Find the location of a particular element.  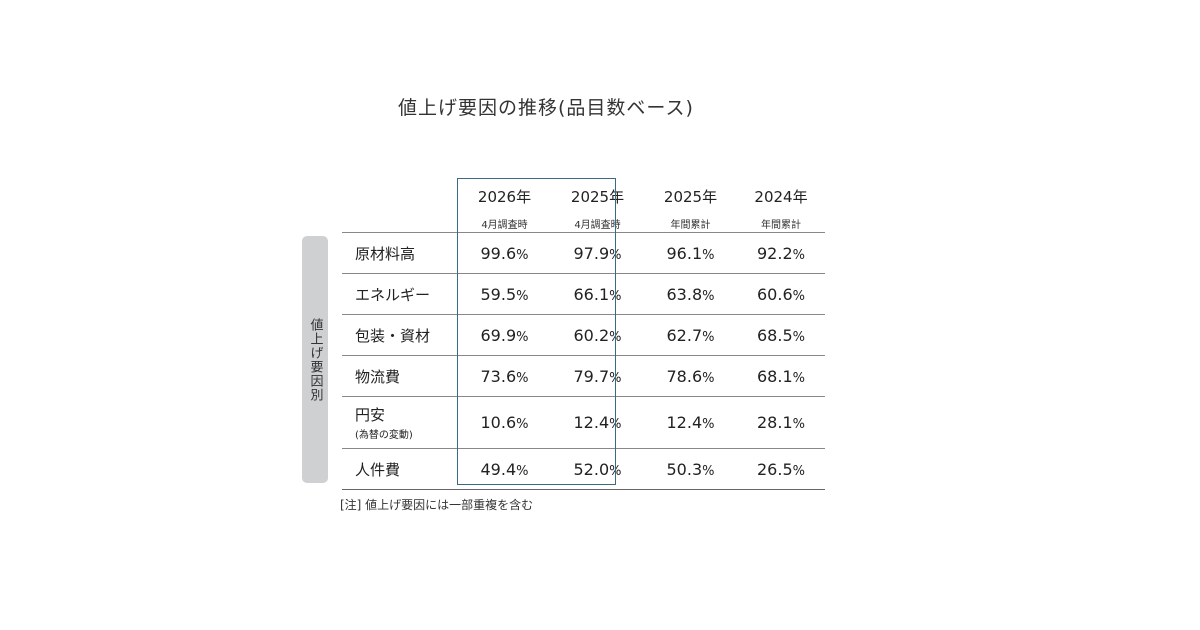

table-row: 包装・資材 69.9% 60.2% 62.7% 68.5% is located at coordinates (583, 335).